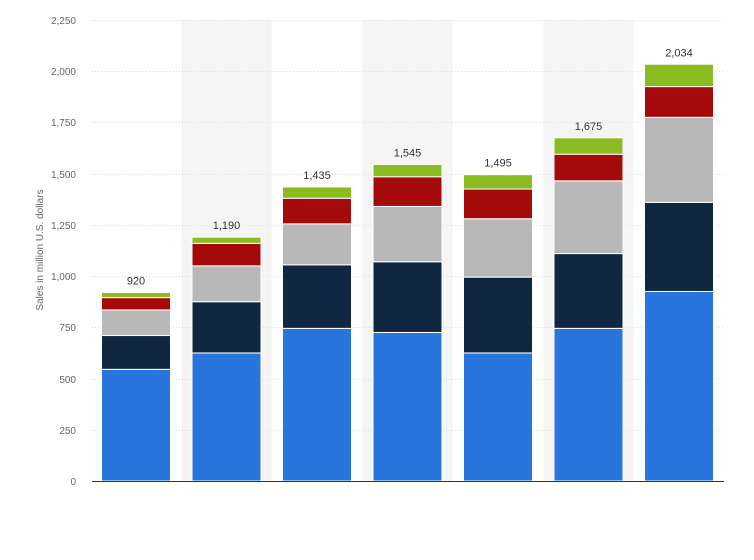  Describe the element at coordinates (63, 175) in the screenshot. I see `y-tick-label: 1,500` at that location.